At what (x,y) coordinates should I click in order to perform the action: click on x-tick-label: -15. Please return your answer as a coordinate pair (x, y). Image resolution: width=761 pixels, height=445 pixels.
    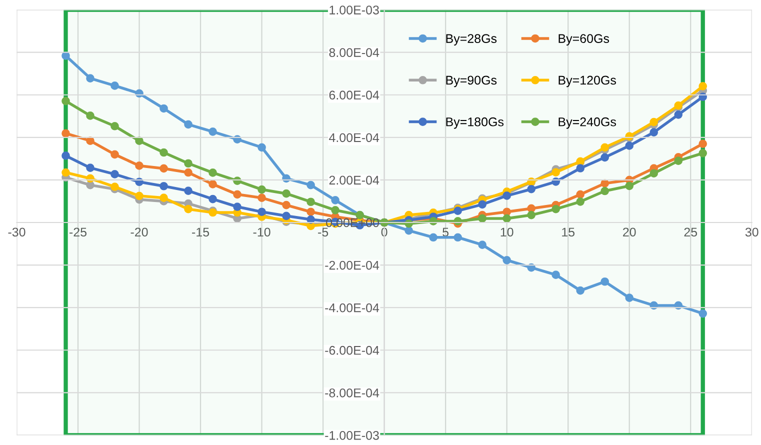
    Looking at the image, I should click on (201, 232).